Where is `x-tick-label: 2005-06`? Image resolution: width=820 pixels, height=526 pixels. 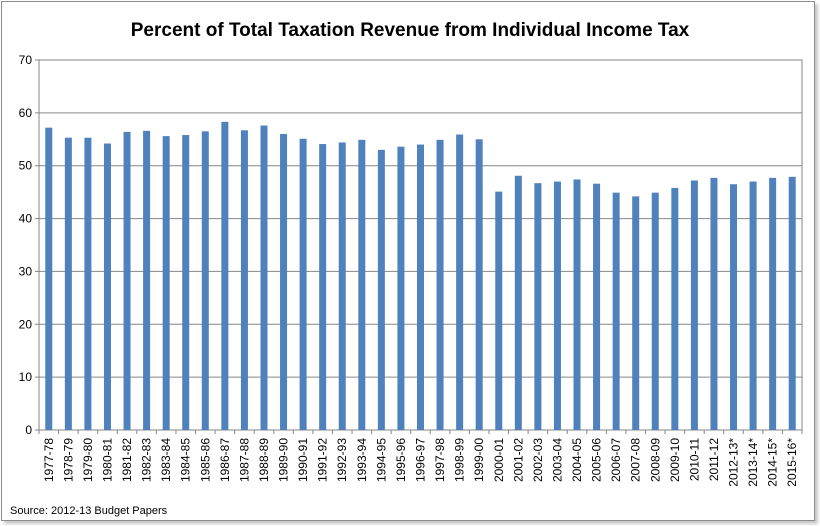
x-tick-label: 2005-06 is located at coordinates (597, 460).